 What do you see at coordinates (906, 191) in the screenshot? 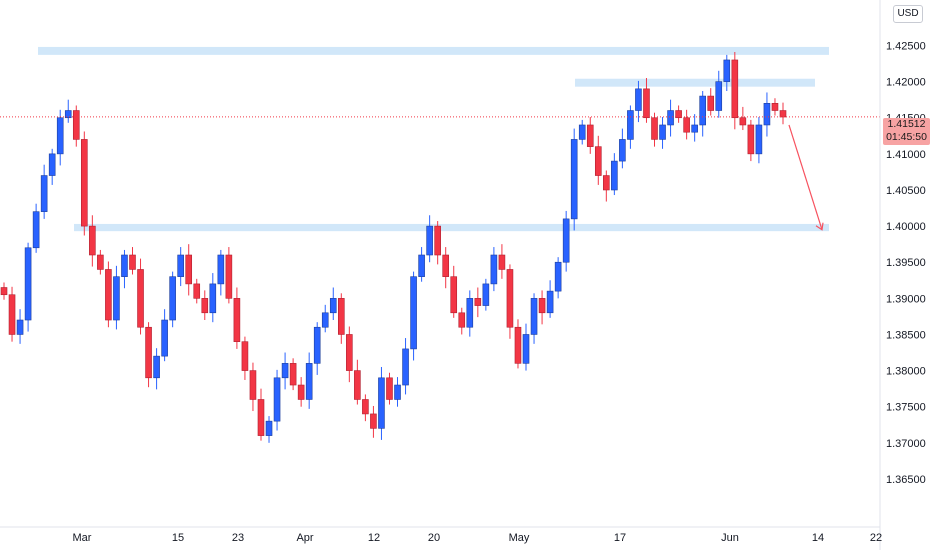
I see `y-tick-label: 1.40500` at bounding box center [906, 191].